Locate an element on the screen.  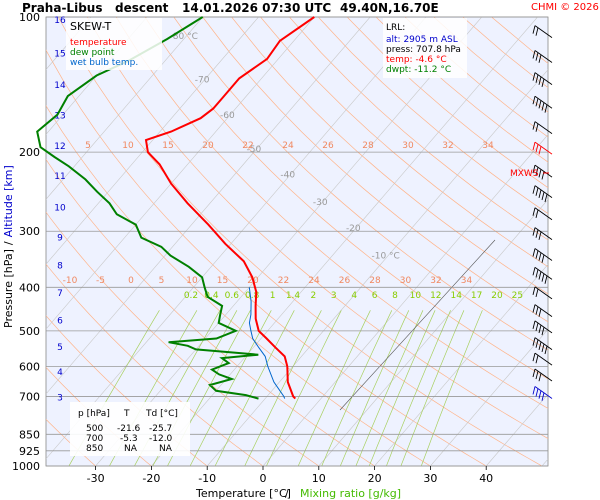
temperature-tick-label: 30 is located at coordinates (430, 478).